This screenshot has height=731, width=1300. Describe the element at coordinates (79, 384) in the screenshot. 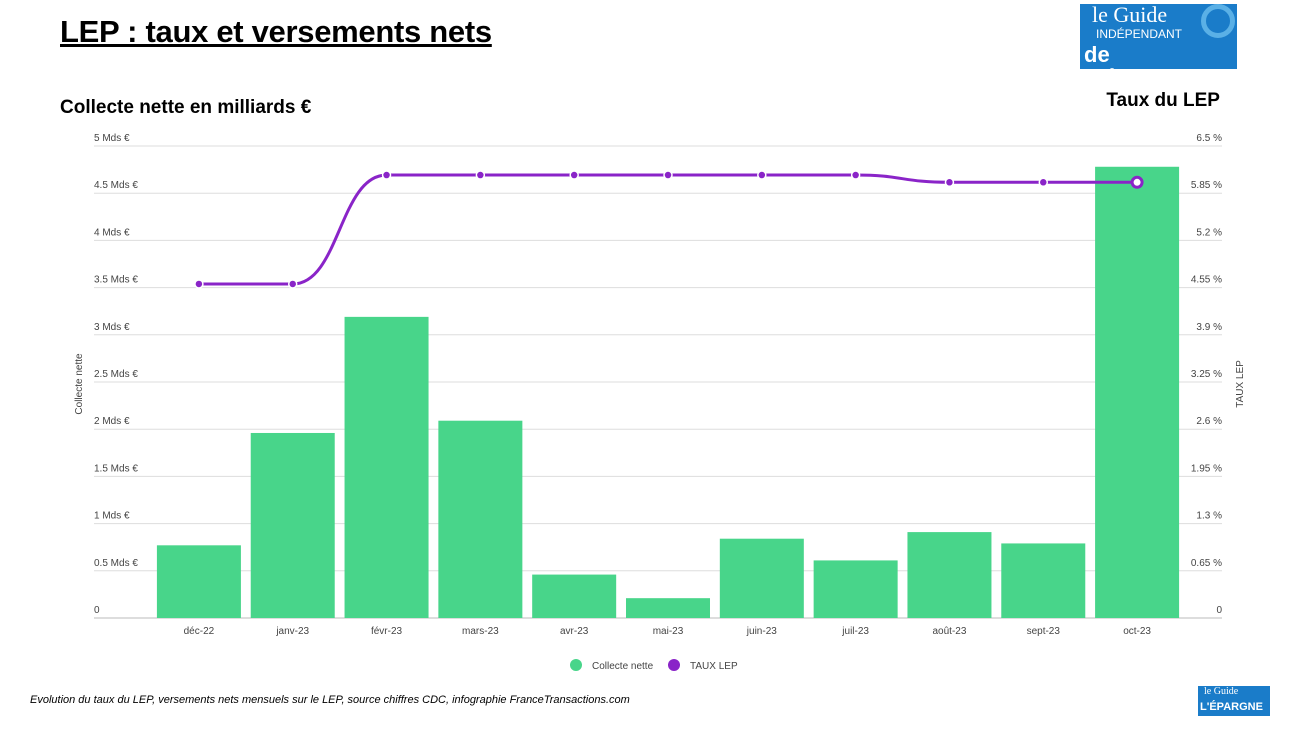

I see `left-axis-title: Collecte nette` at that location.